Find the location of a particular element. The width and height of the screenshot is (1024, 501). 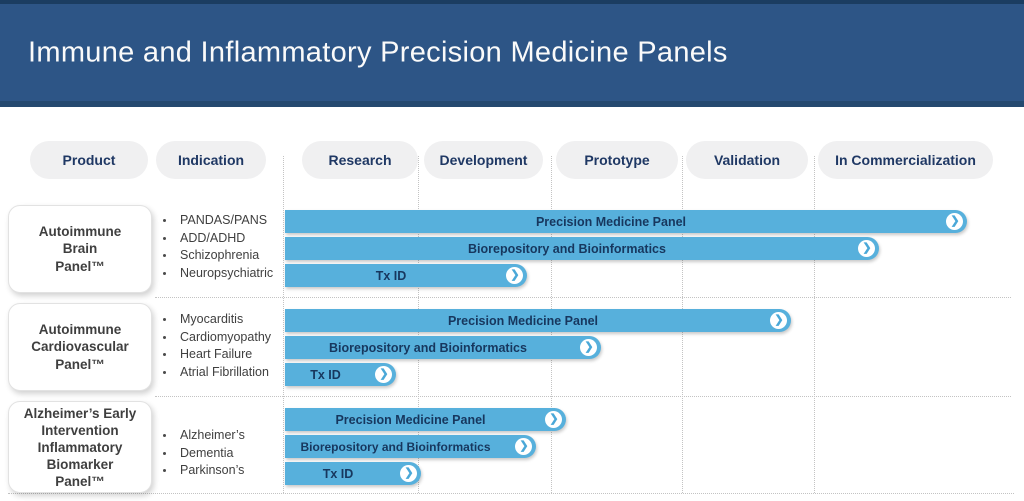

column-header-research: Research is located at coordinates (360, 160).